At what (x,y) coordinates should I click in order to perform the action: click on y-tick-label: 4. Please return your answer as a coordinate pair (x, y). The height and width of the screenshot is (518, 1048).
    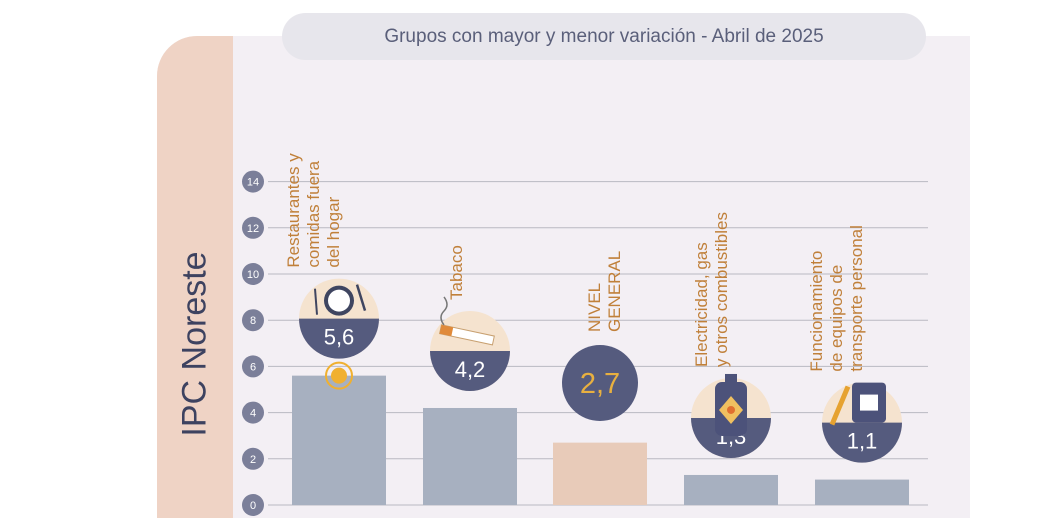
    Looking at the image, I should click on (253, 414).